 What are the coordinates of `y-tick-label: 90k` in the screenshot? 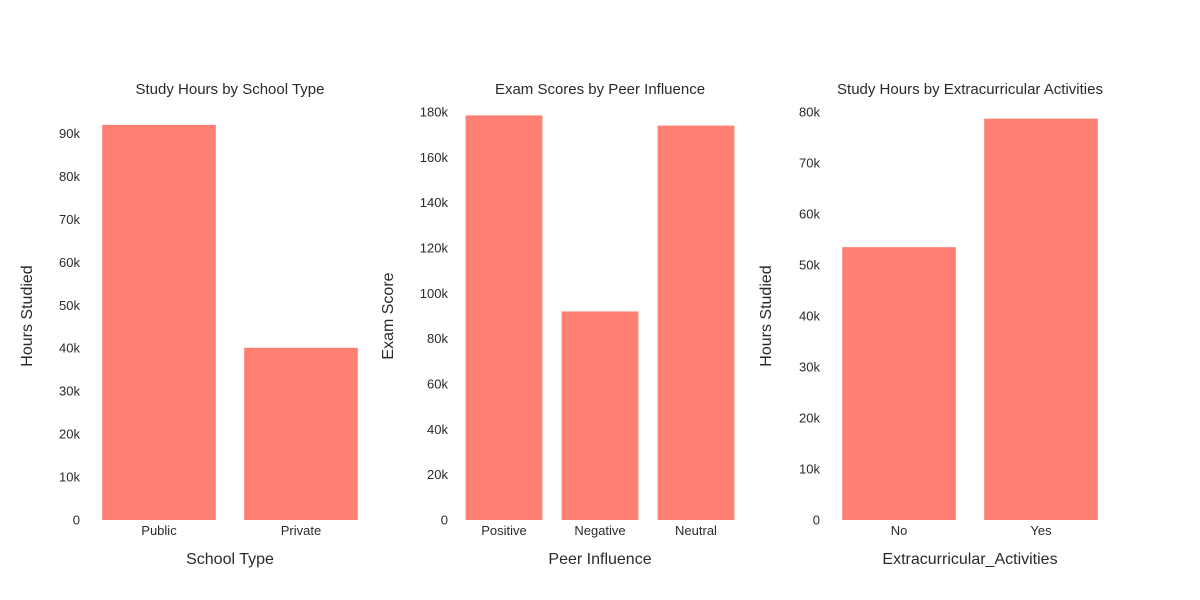 It's located at (69, 133).